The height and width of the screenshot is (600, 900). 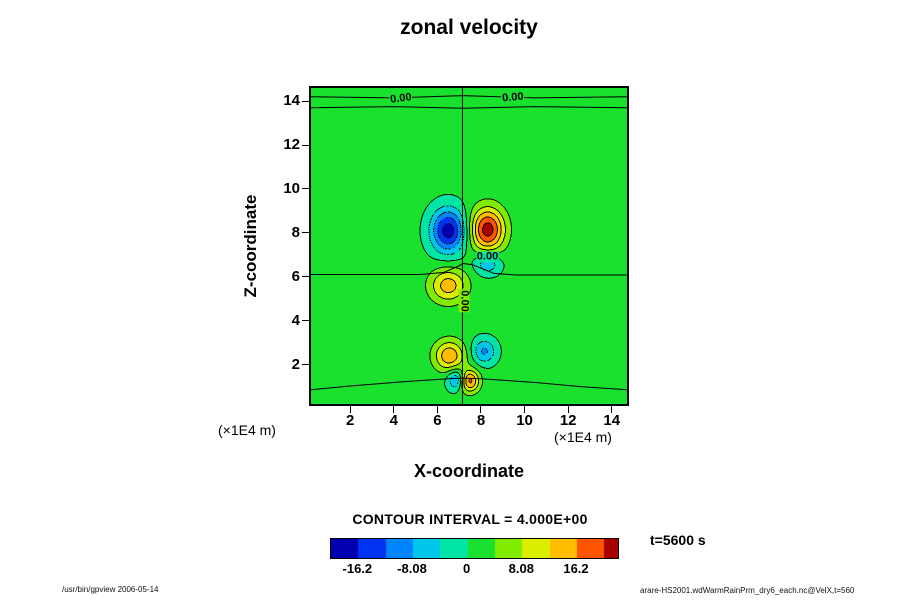 I want to click on colorbar-tick-label: 8.08, so click(x=521, y=568).